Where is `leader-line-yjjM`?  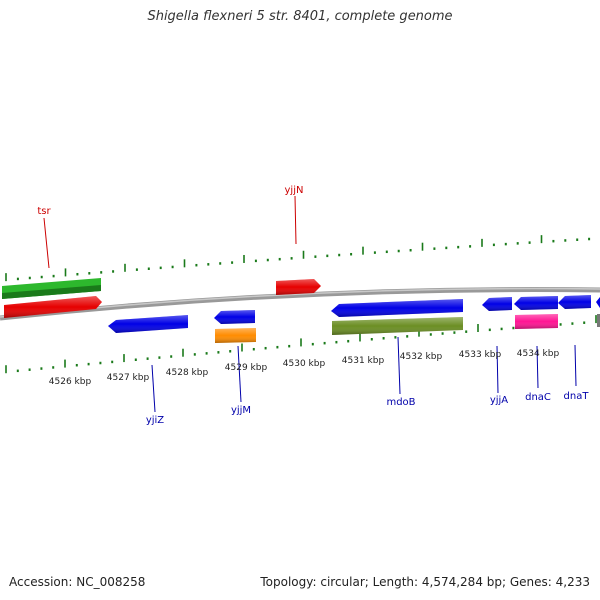
leader-line-yjjM is located at coordinates (239, 374).